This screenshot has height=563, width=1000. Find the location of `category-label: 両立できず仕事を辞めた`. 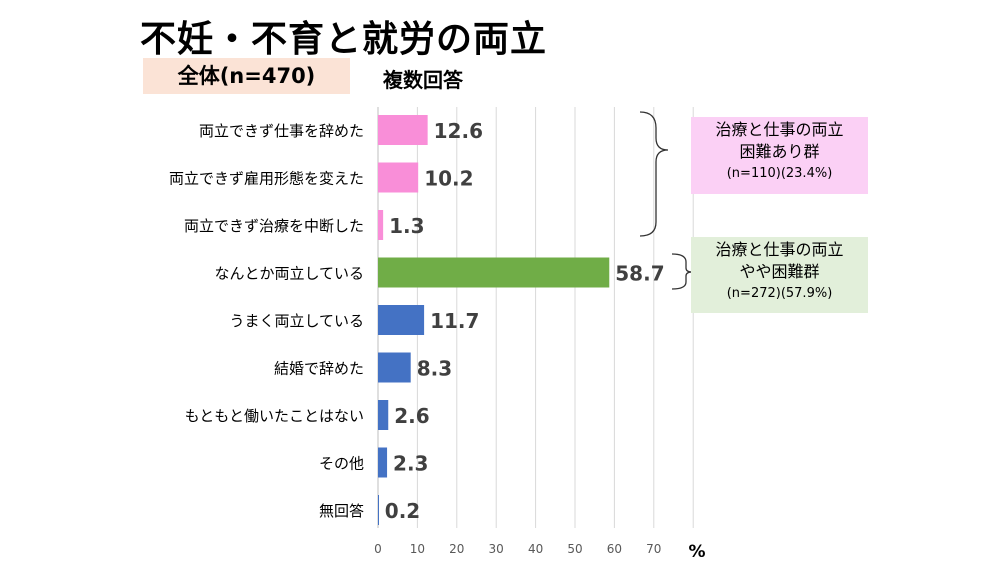

category-label: 両立できず仕事を辞めた is located at coordinates (281, 131).